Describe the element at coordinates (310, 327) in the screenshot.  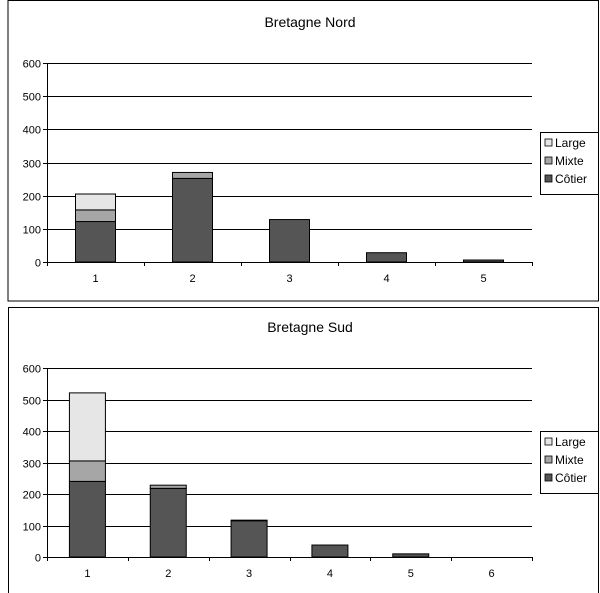
I see `chart-title: Bretagne Sud` at that location.